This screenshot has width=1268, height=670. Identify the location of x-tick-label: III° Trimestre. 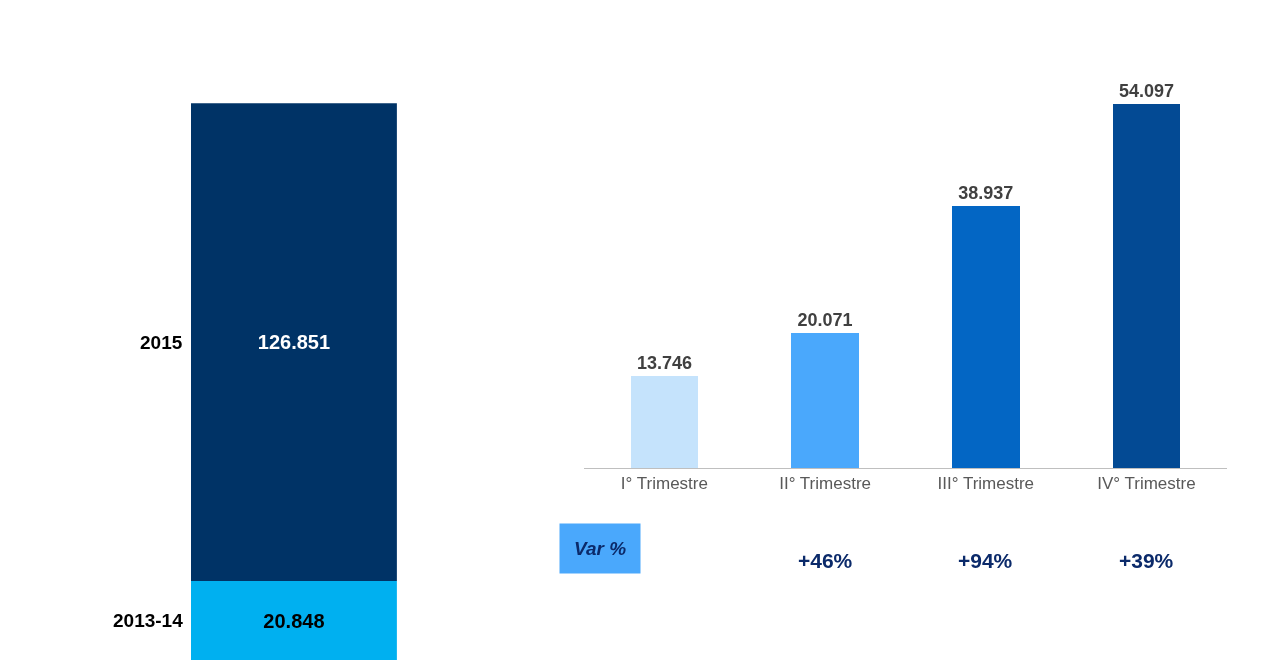
(986, 484).